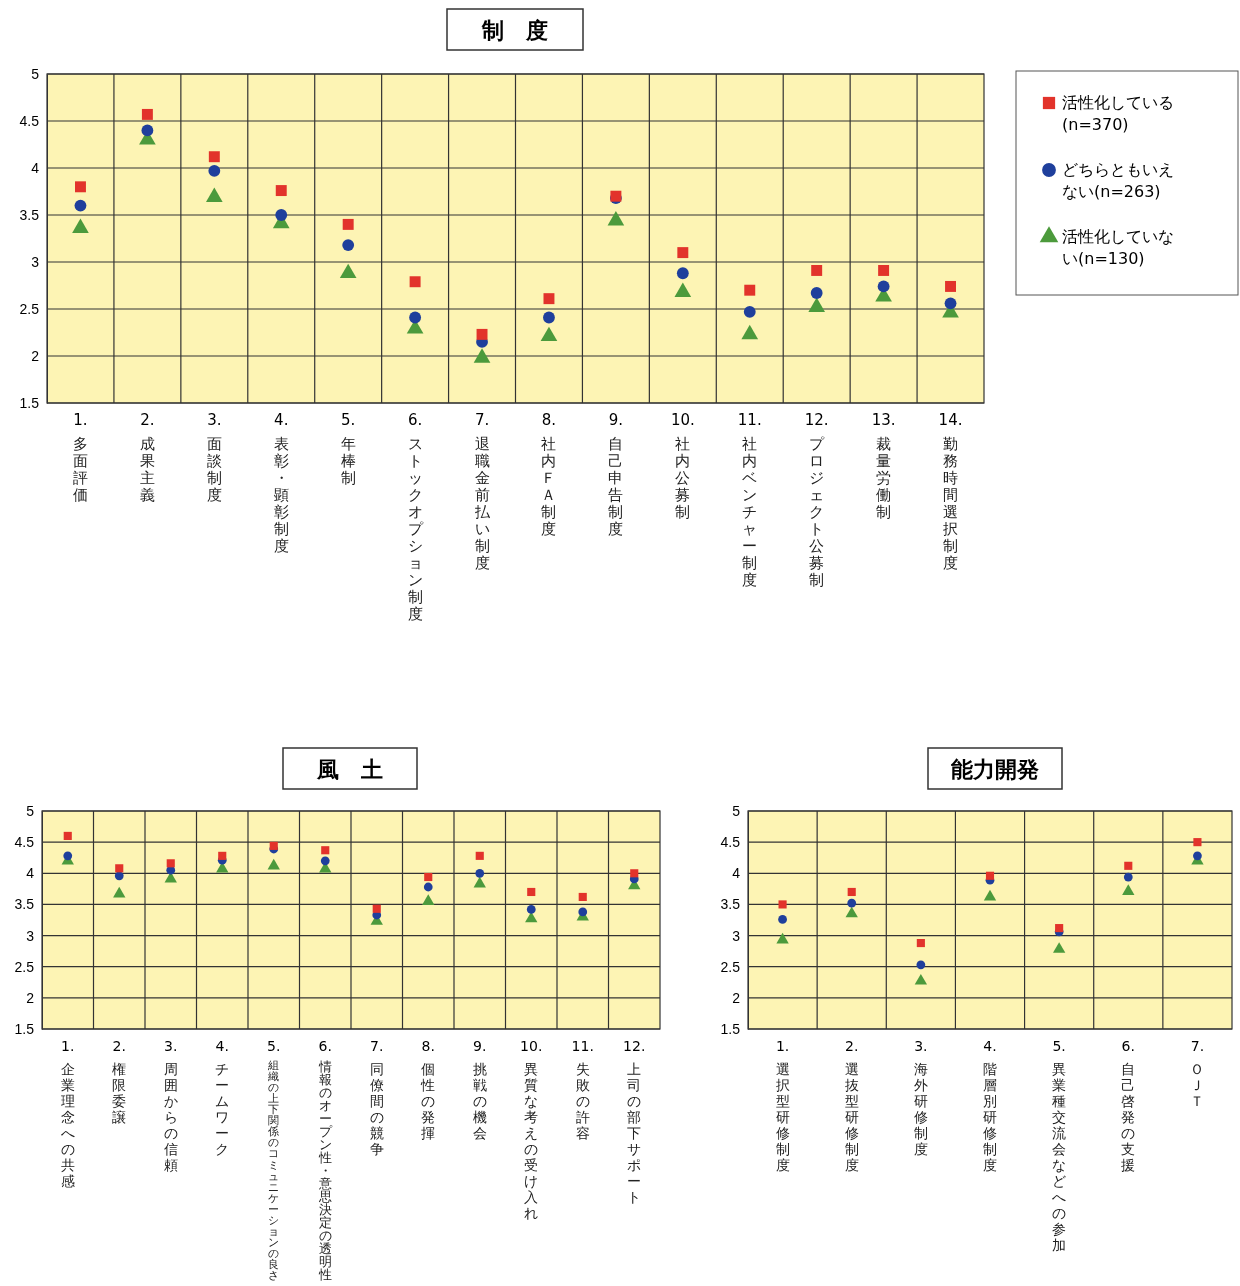  I want to click on x-tick-label: 2.選抜型研修制度, so click(851, 1105).